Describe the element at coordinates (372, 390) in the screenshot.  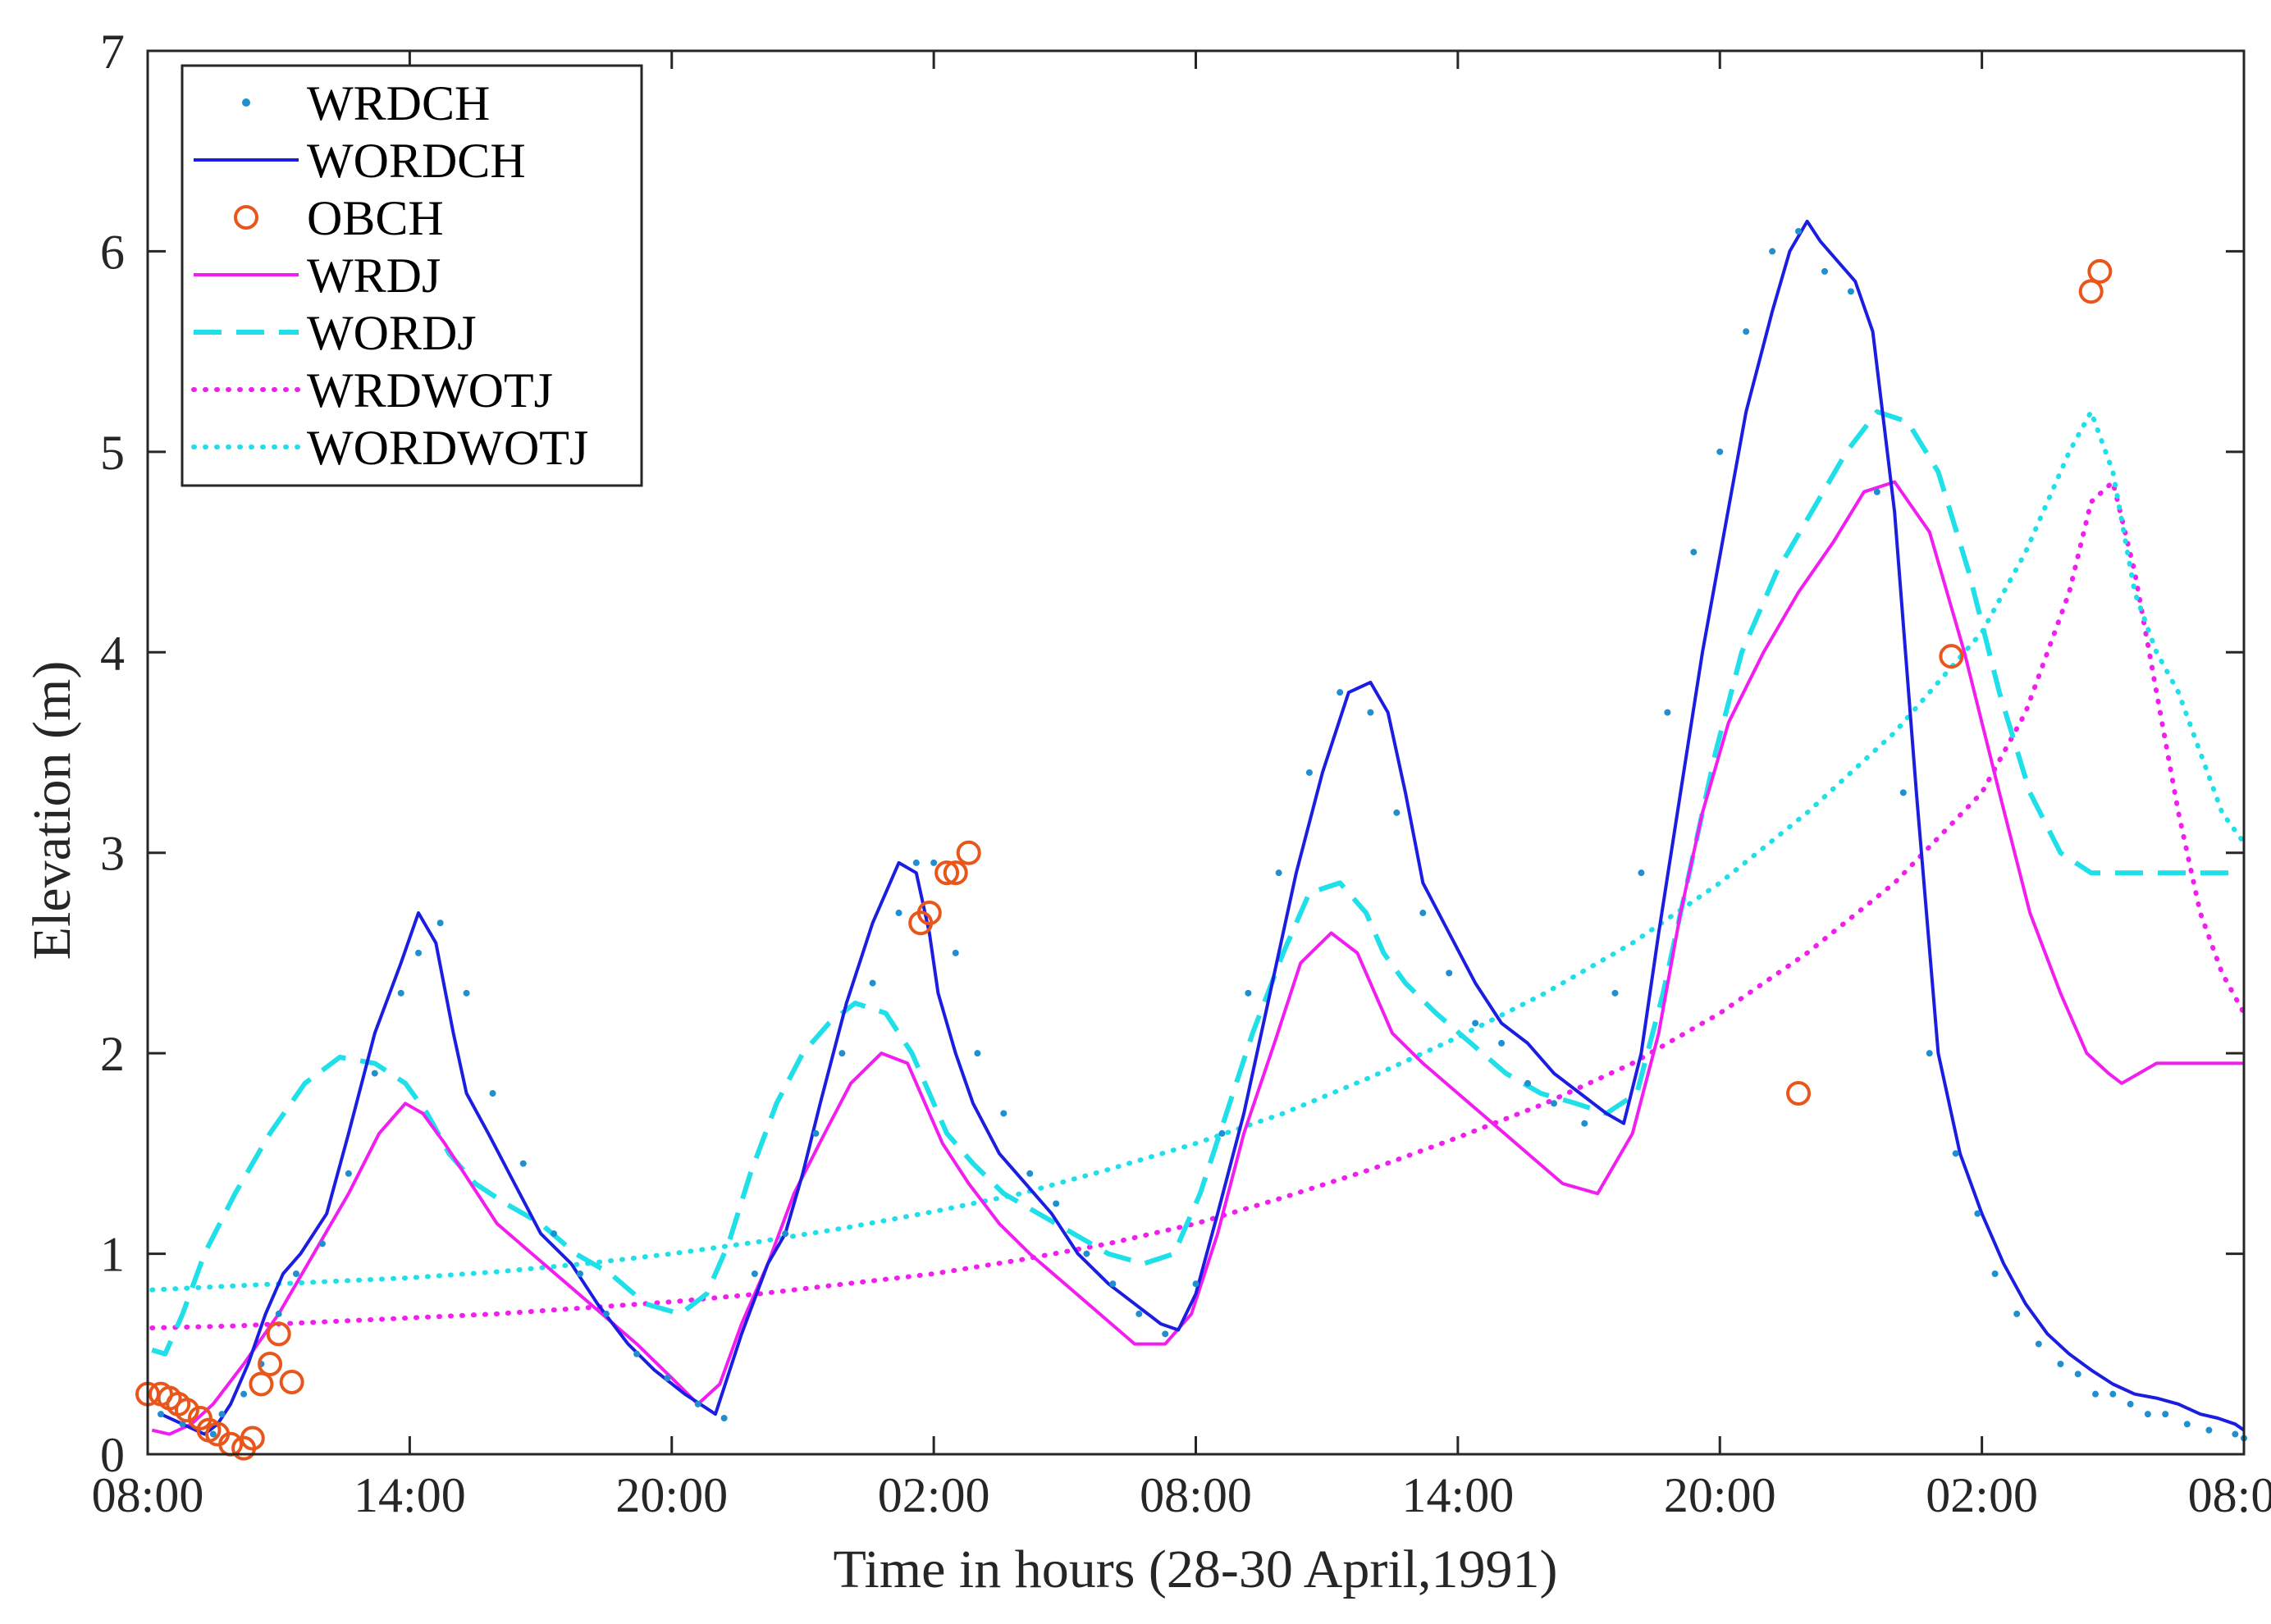
I see `legend-item-wrdwotj: WRDWOTJ` at that location.